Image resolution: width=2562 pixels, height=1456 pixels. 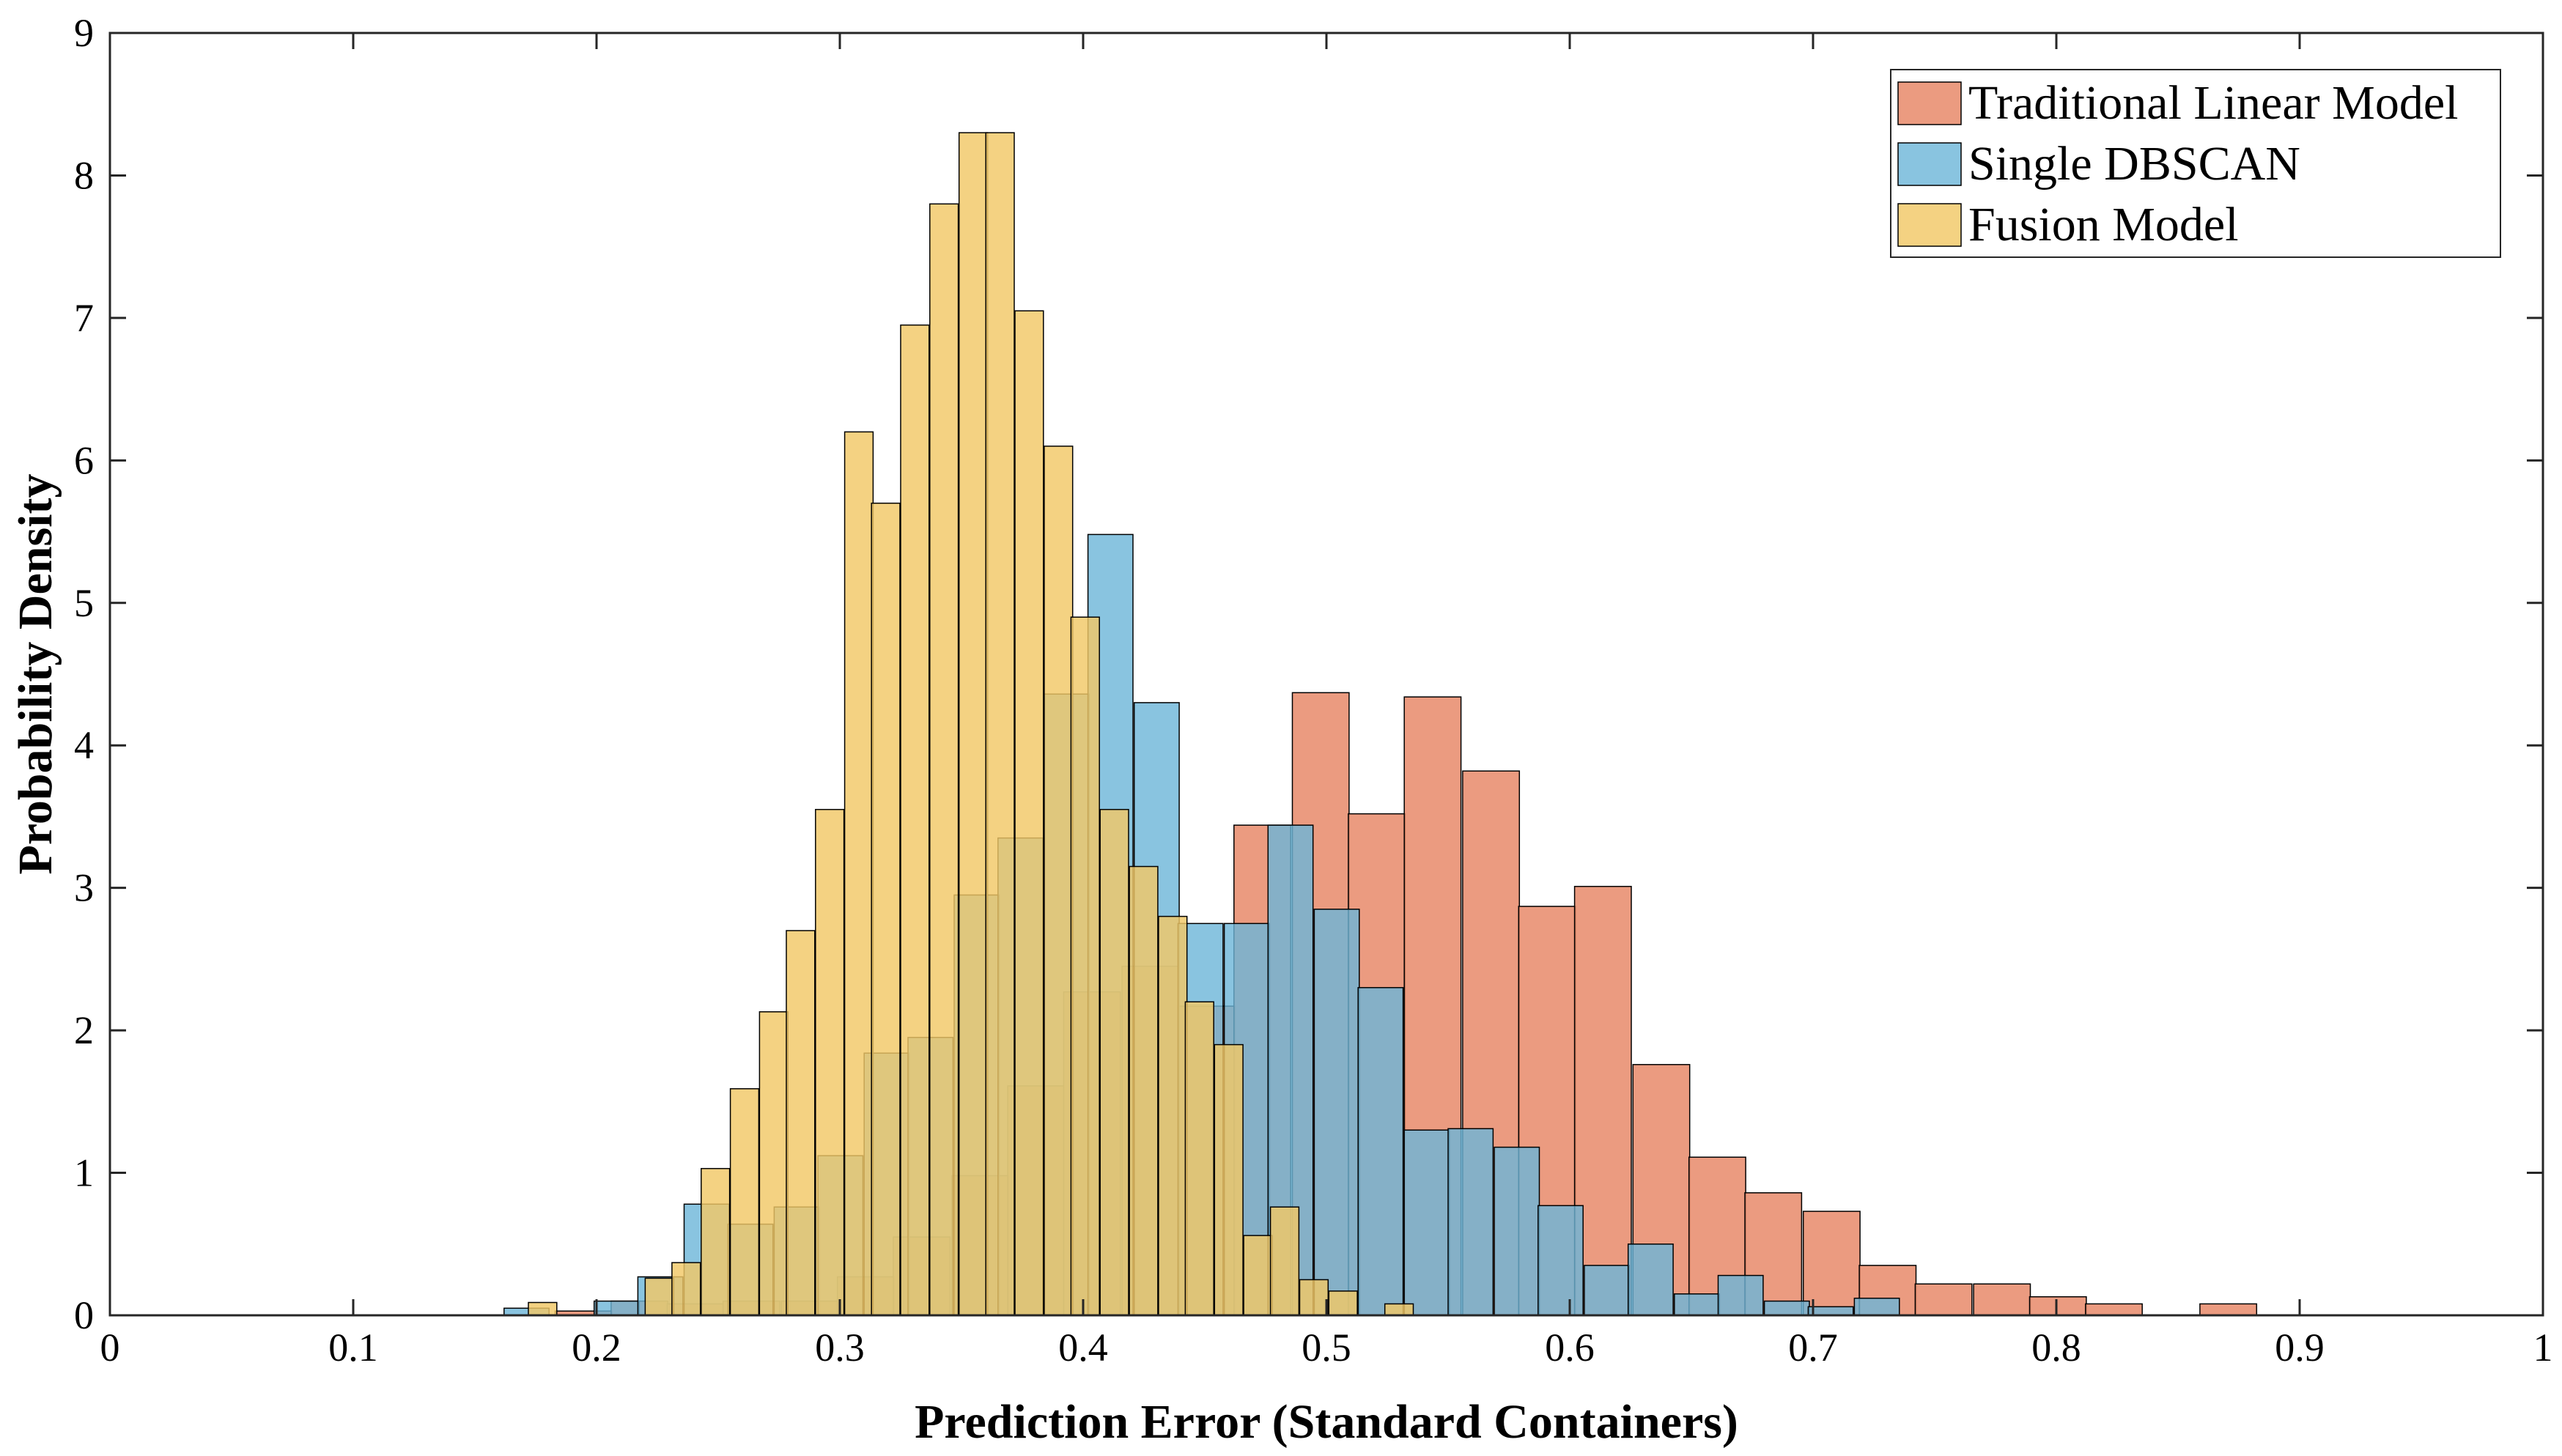 I want to click on x-tick-label-0: 0, so click(x=110, y=1348).